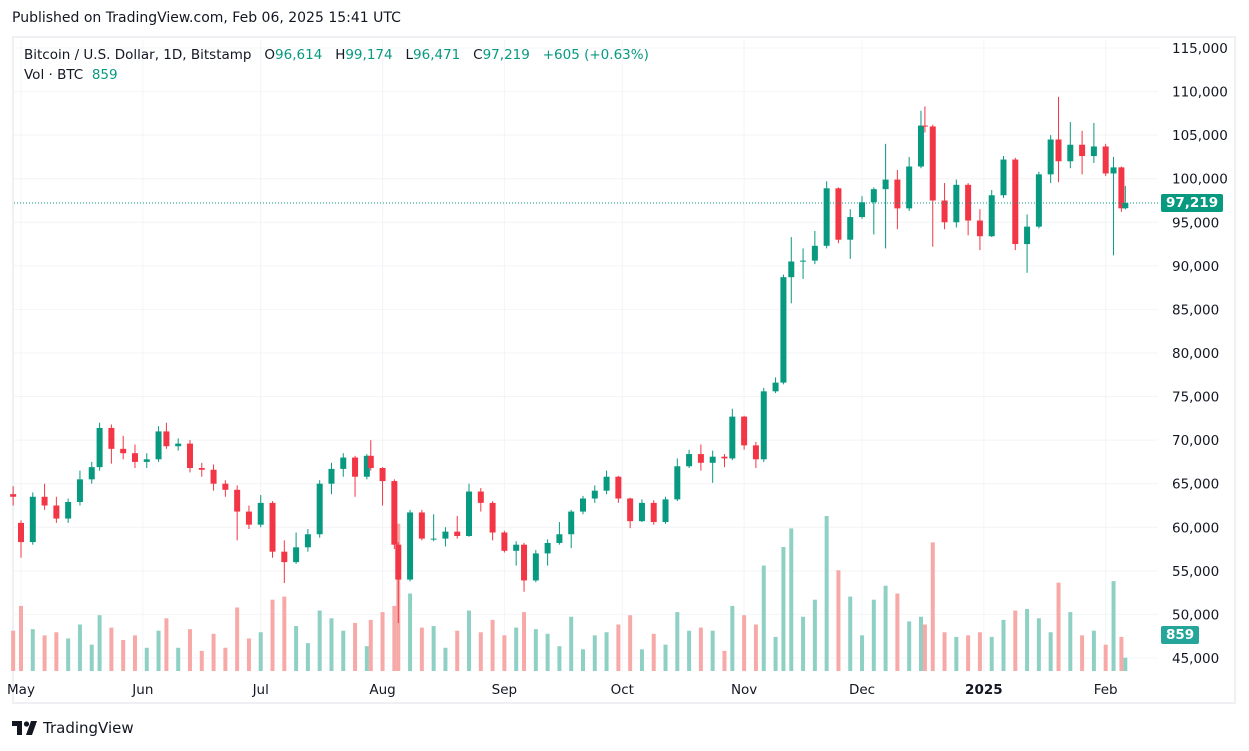  Describe the element at coordinates (504, 690) in the screenshot. I see `time-axis-label: Sep` at that location.